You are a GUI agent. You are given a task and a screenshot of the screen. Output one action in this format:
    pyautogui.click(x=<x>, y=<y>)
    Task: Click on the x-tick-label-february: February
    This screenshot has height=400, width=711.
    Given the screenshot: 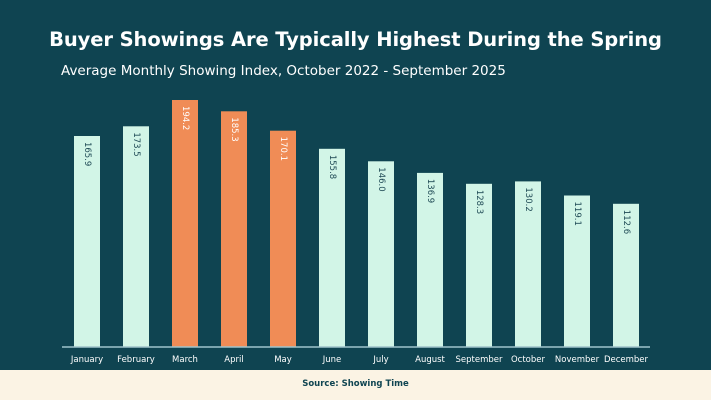 What is the action you would take?
    pyautogui.click(x=136, y=360)
    